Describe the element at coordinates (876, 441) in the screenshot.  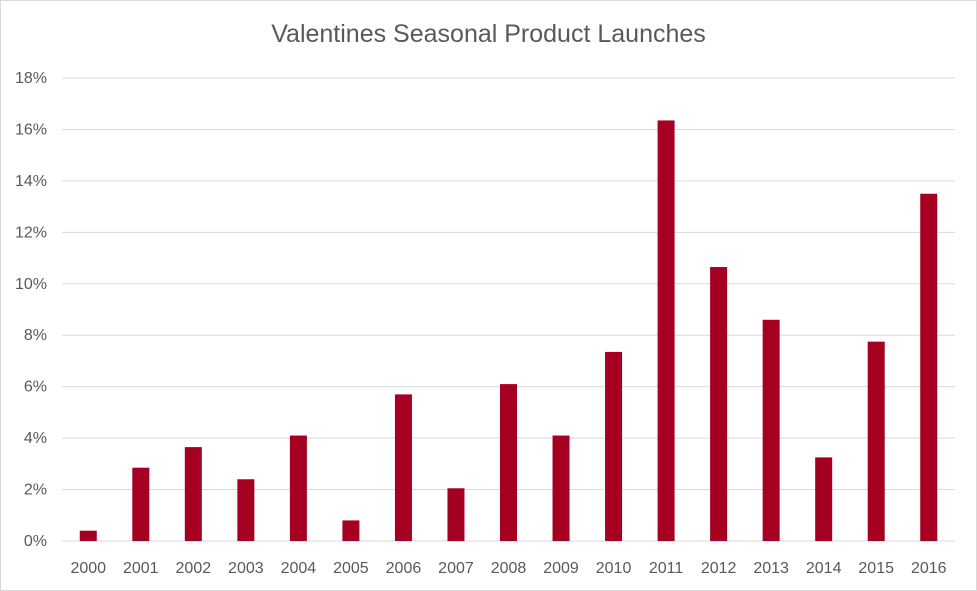
I see `bar-2015` at that location.